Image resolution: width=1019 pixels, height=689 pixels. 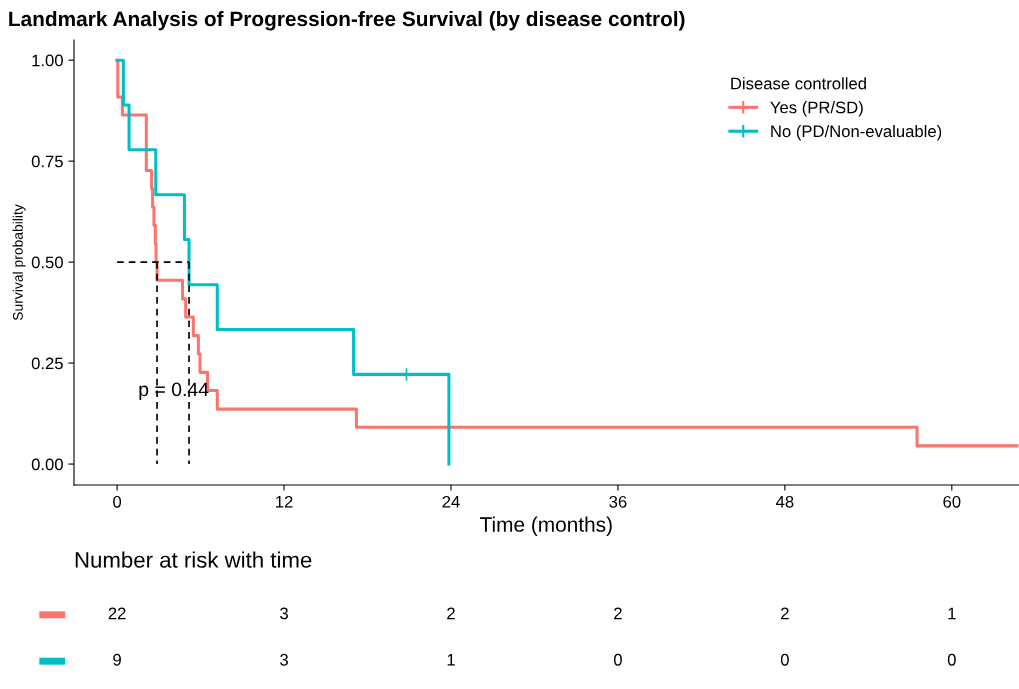 I want to click on chart-title: Number at risk with time, so click(x=193, y=559).